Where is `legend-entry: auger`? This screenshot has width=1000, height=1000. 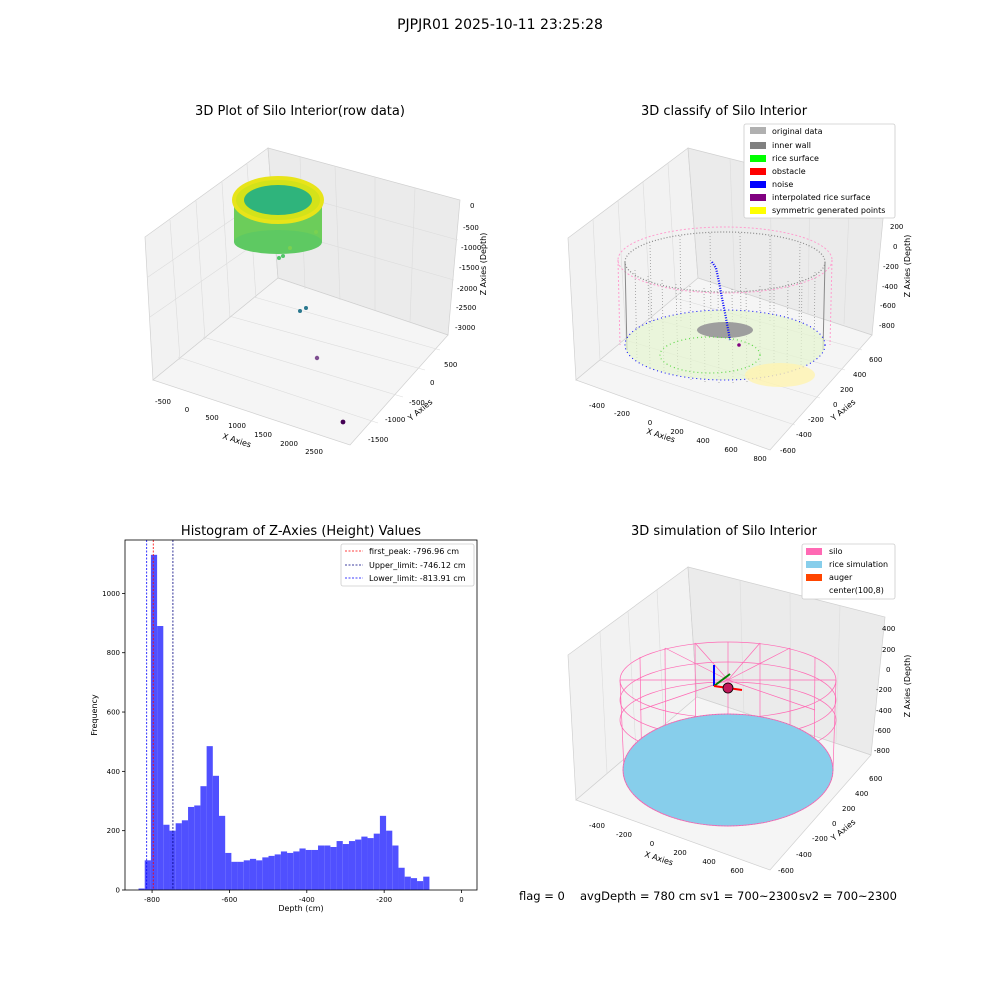 legend-entry: auger is located at coordinates (841, 577).